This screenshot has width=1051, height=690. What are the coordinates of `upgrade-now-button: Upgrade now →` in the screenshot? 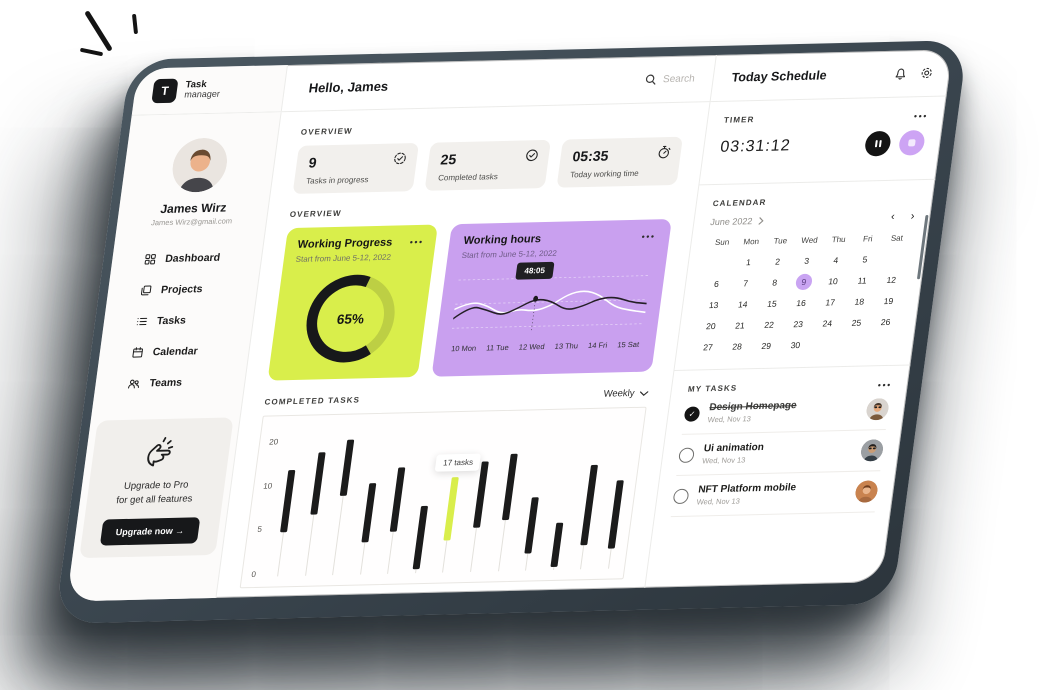 It's located at (150, 531).